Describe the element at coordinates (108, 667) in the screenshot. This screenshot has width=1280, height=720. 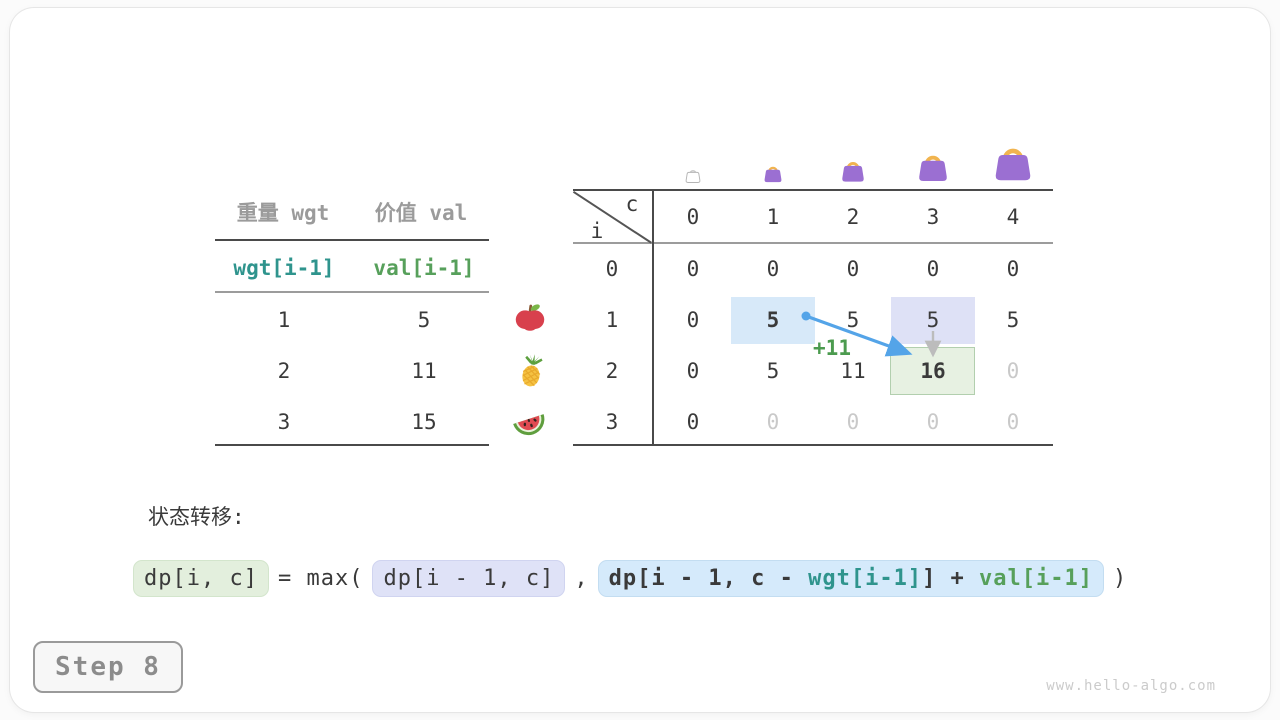
I see `step-badge: Step 8` at that location.